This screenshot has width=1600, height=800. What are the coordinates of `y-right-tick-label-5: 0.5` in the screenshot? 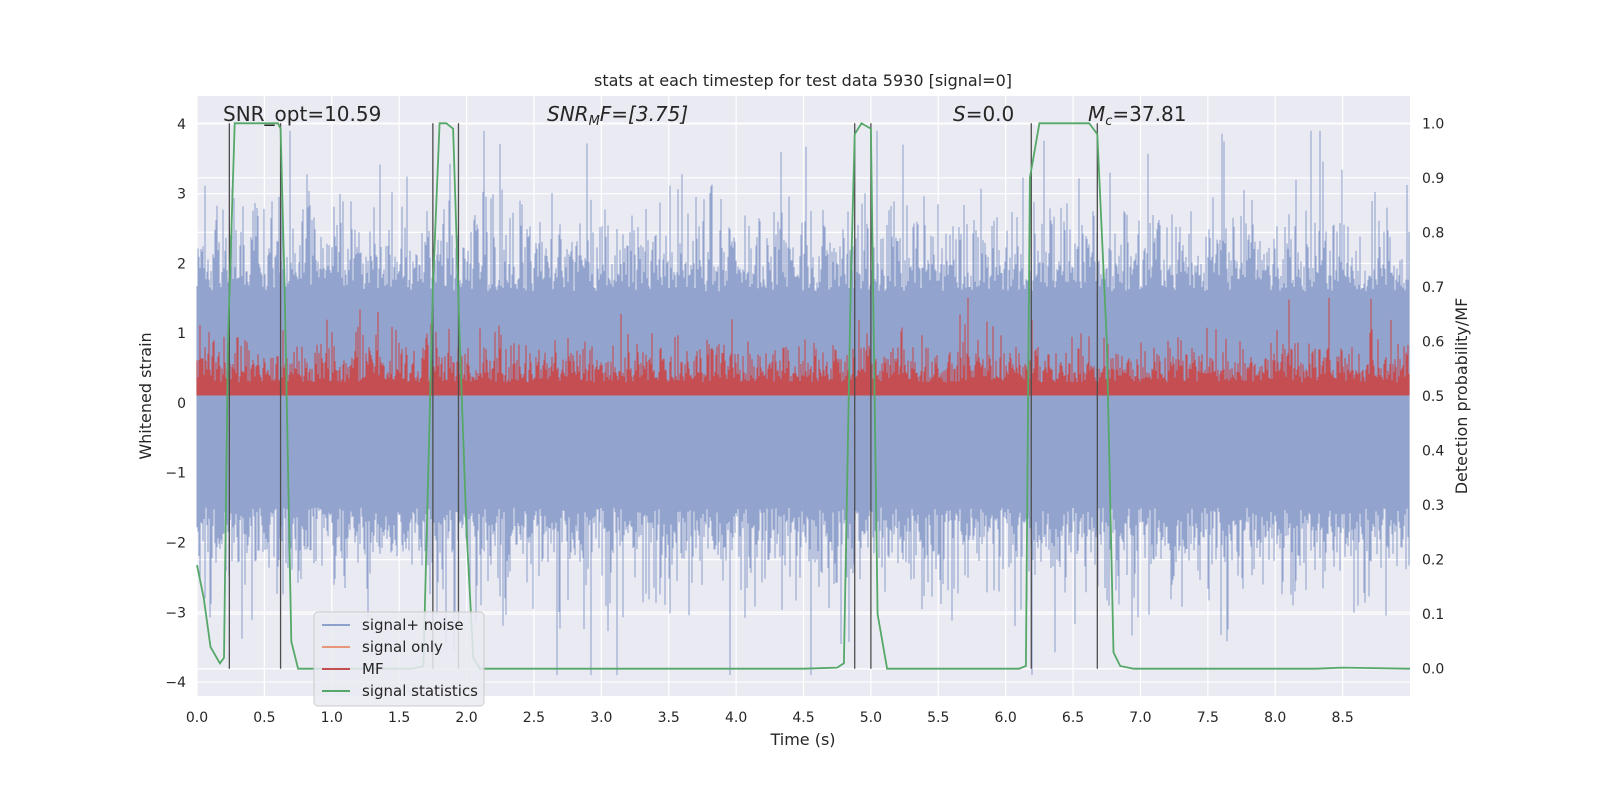 It's located at (1433, 397).